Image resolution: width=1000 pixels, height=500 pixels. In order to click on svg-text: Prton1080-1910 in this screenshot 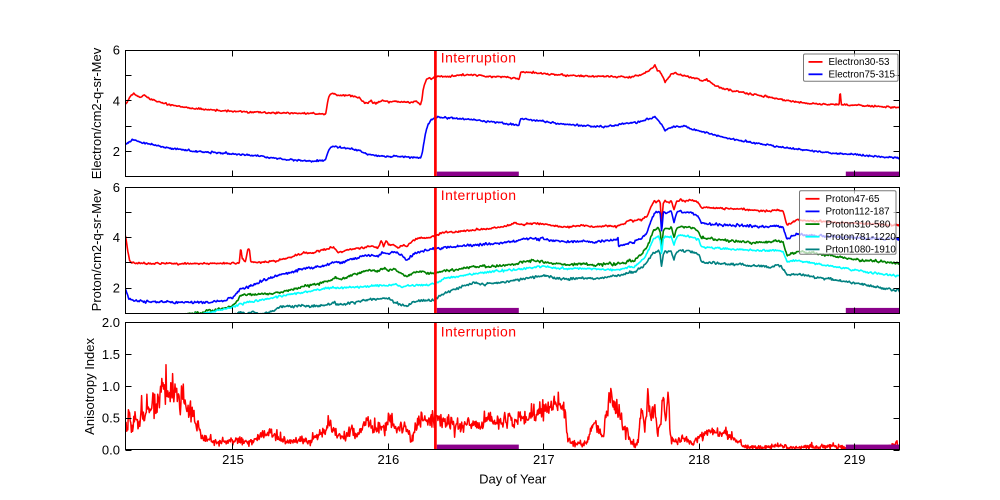, I will do `click(861, 250)`.